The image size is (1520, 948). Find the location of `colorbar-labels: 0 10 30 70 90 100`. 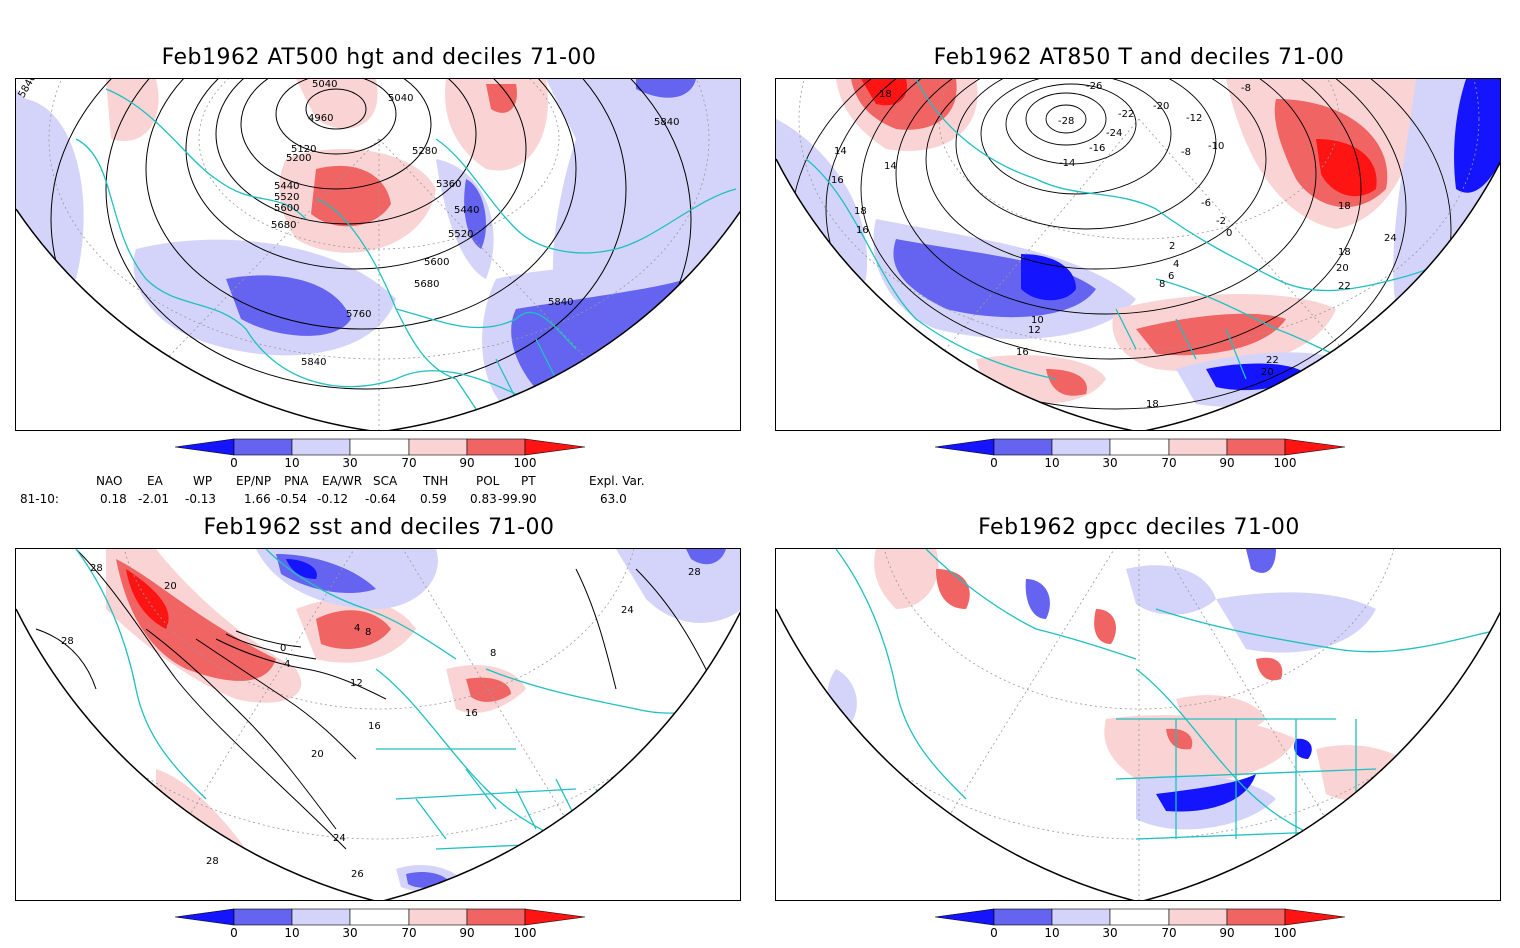

colorbar-labels: 0 10 30 70 90 100 is located at coordinates (1145, 934).